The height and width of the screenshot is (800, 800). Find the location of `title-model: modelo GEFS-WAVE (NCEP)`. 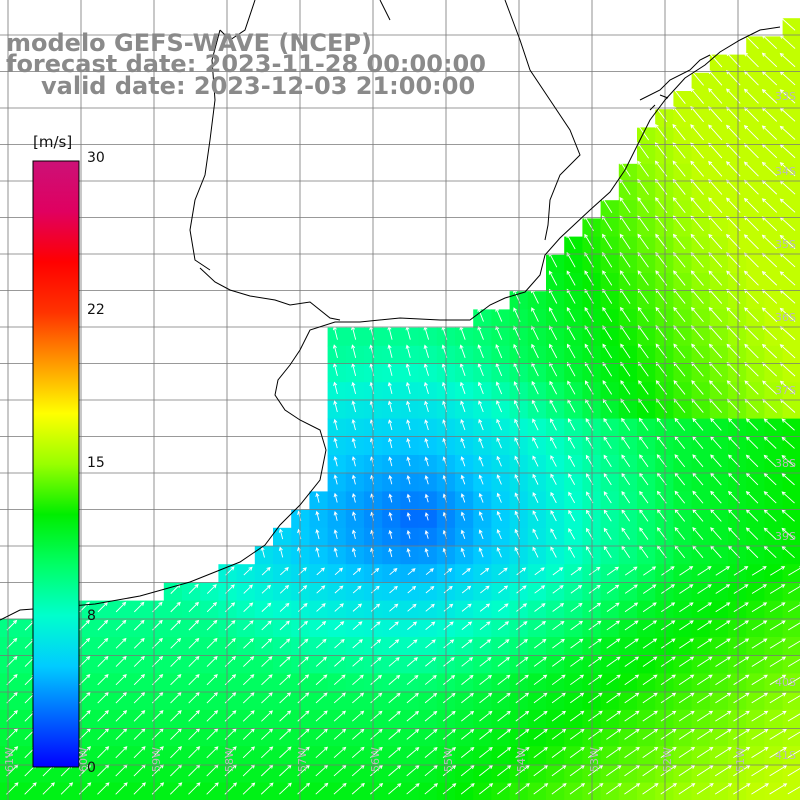

title-model: modelo GEFS-WAVE (NCEP) is located at coordinates (189, 43).